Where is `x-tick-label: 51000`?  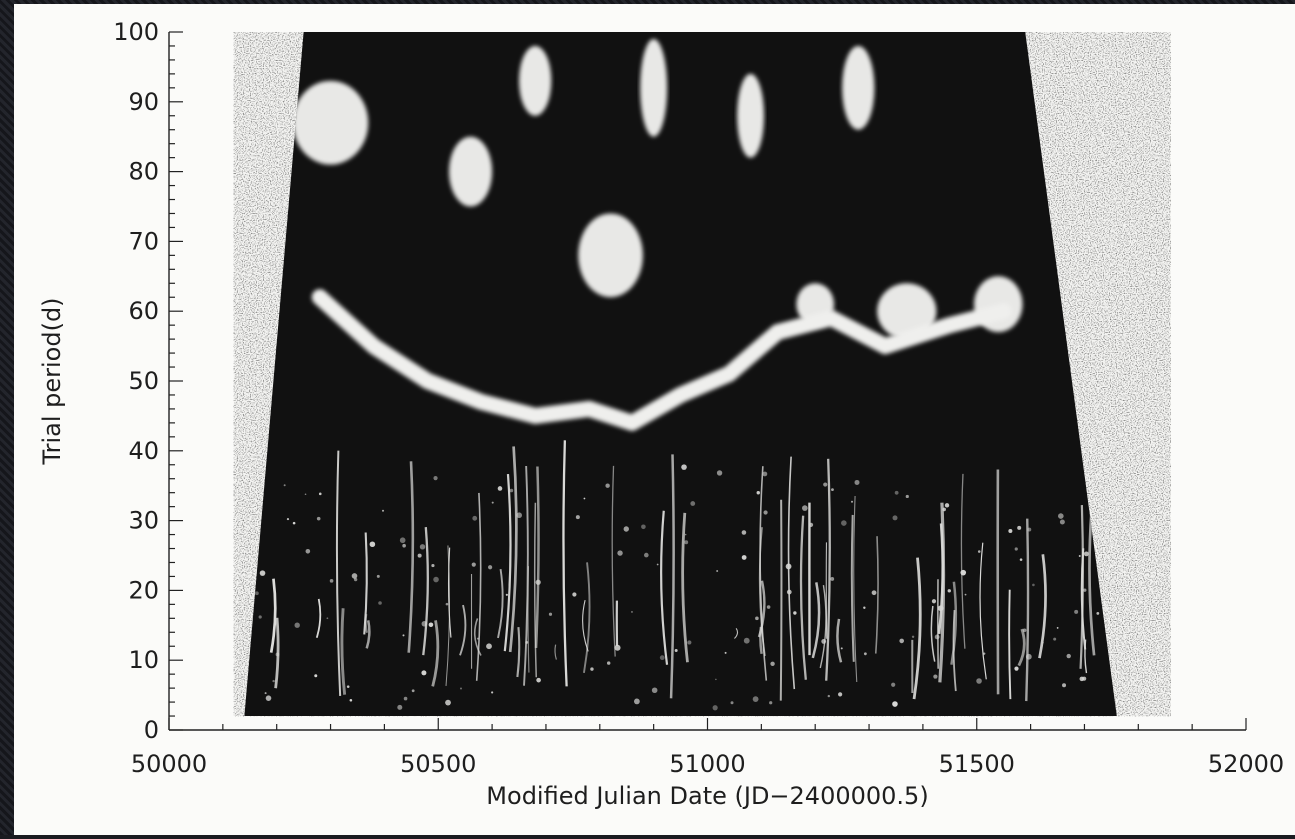 x-tick-label: 51000 is located at coordinates (707, 764).